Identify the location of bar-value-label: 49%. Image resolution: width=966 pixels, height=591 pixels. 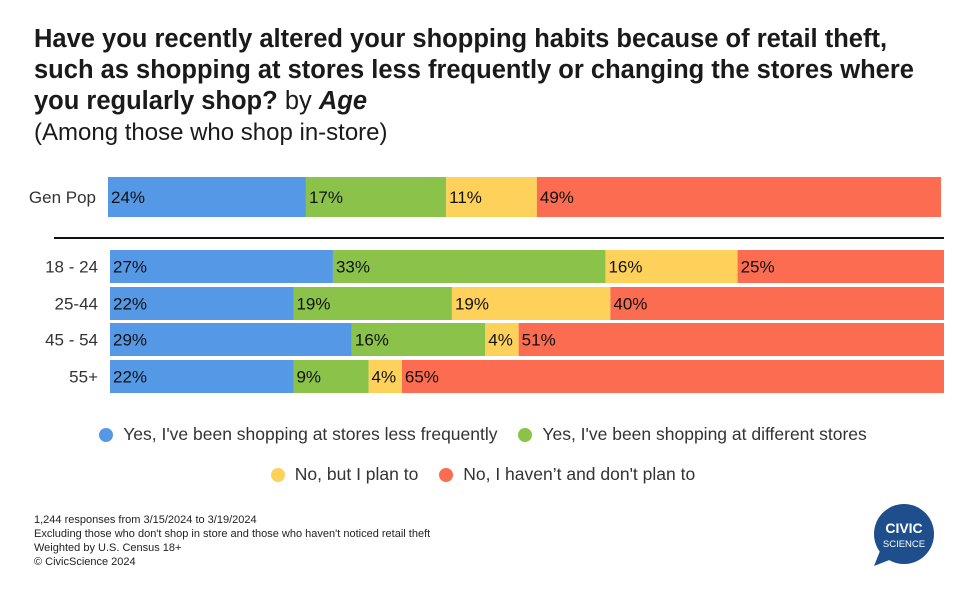
(557, 197).